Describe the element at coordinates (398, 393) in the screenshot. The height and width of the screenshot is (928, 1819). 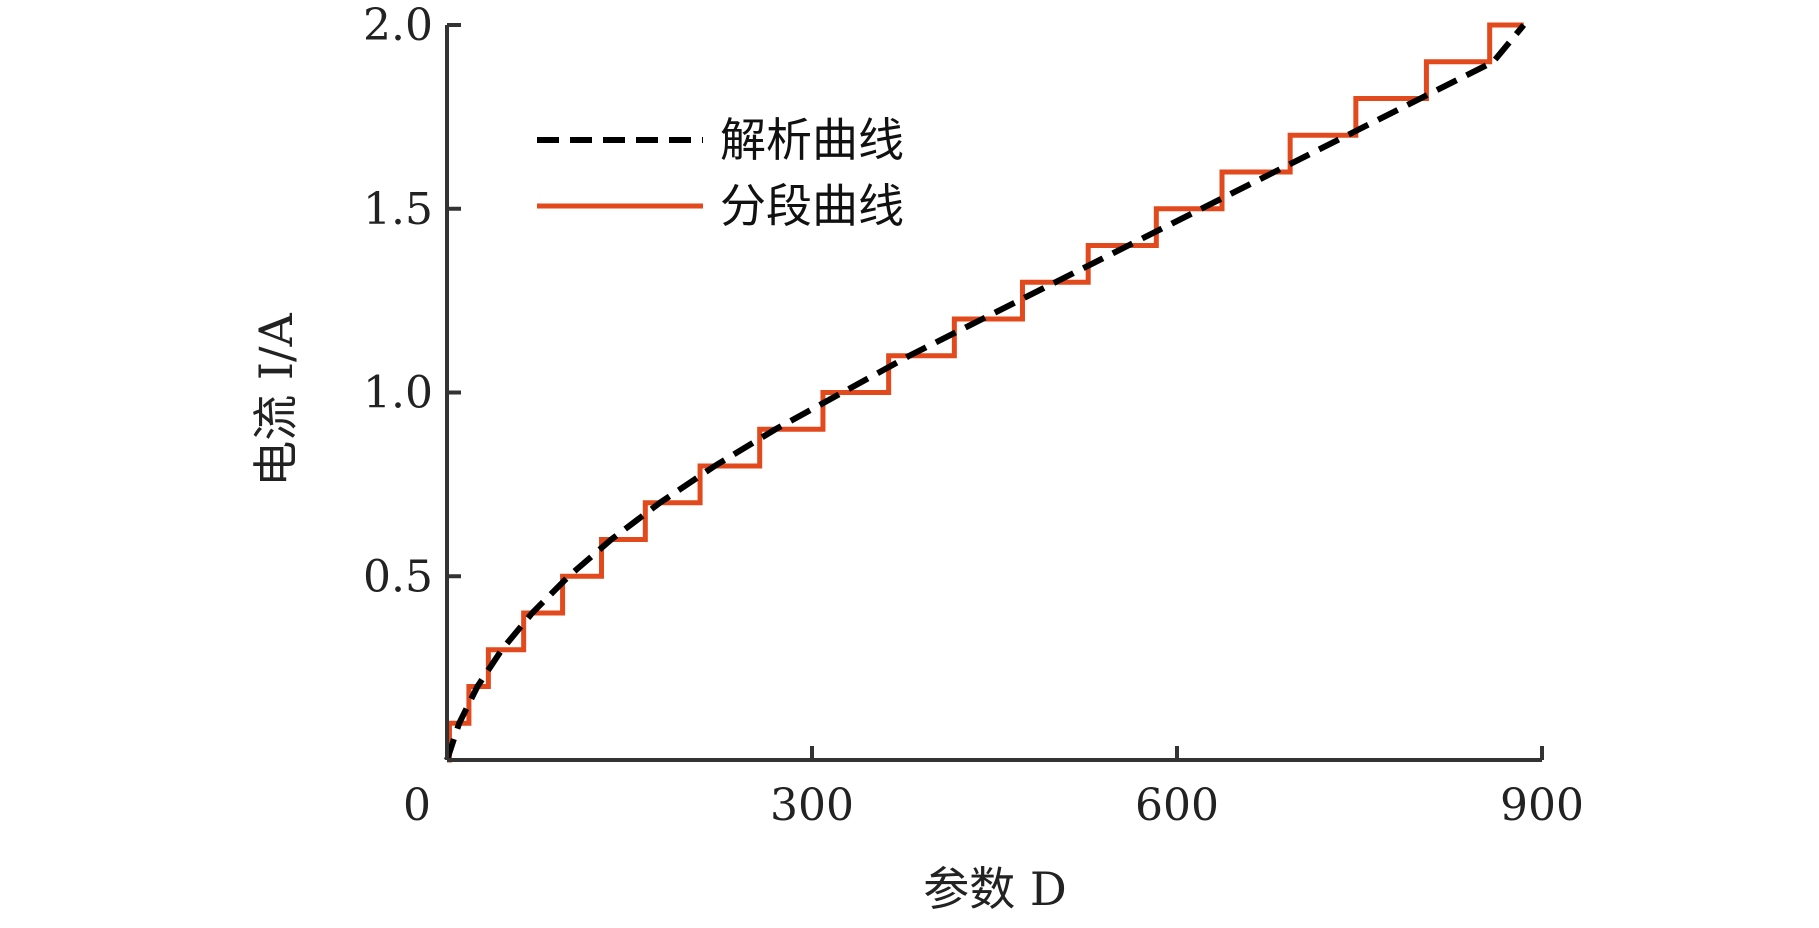
I see `y-tick-label: 1.0` at that location.